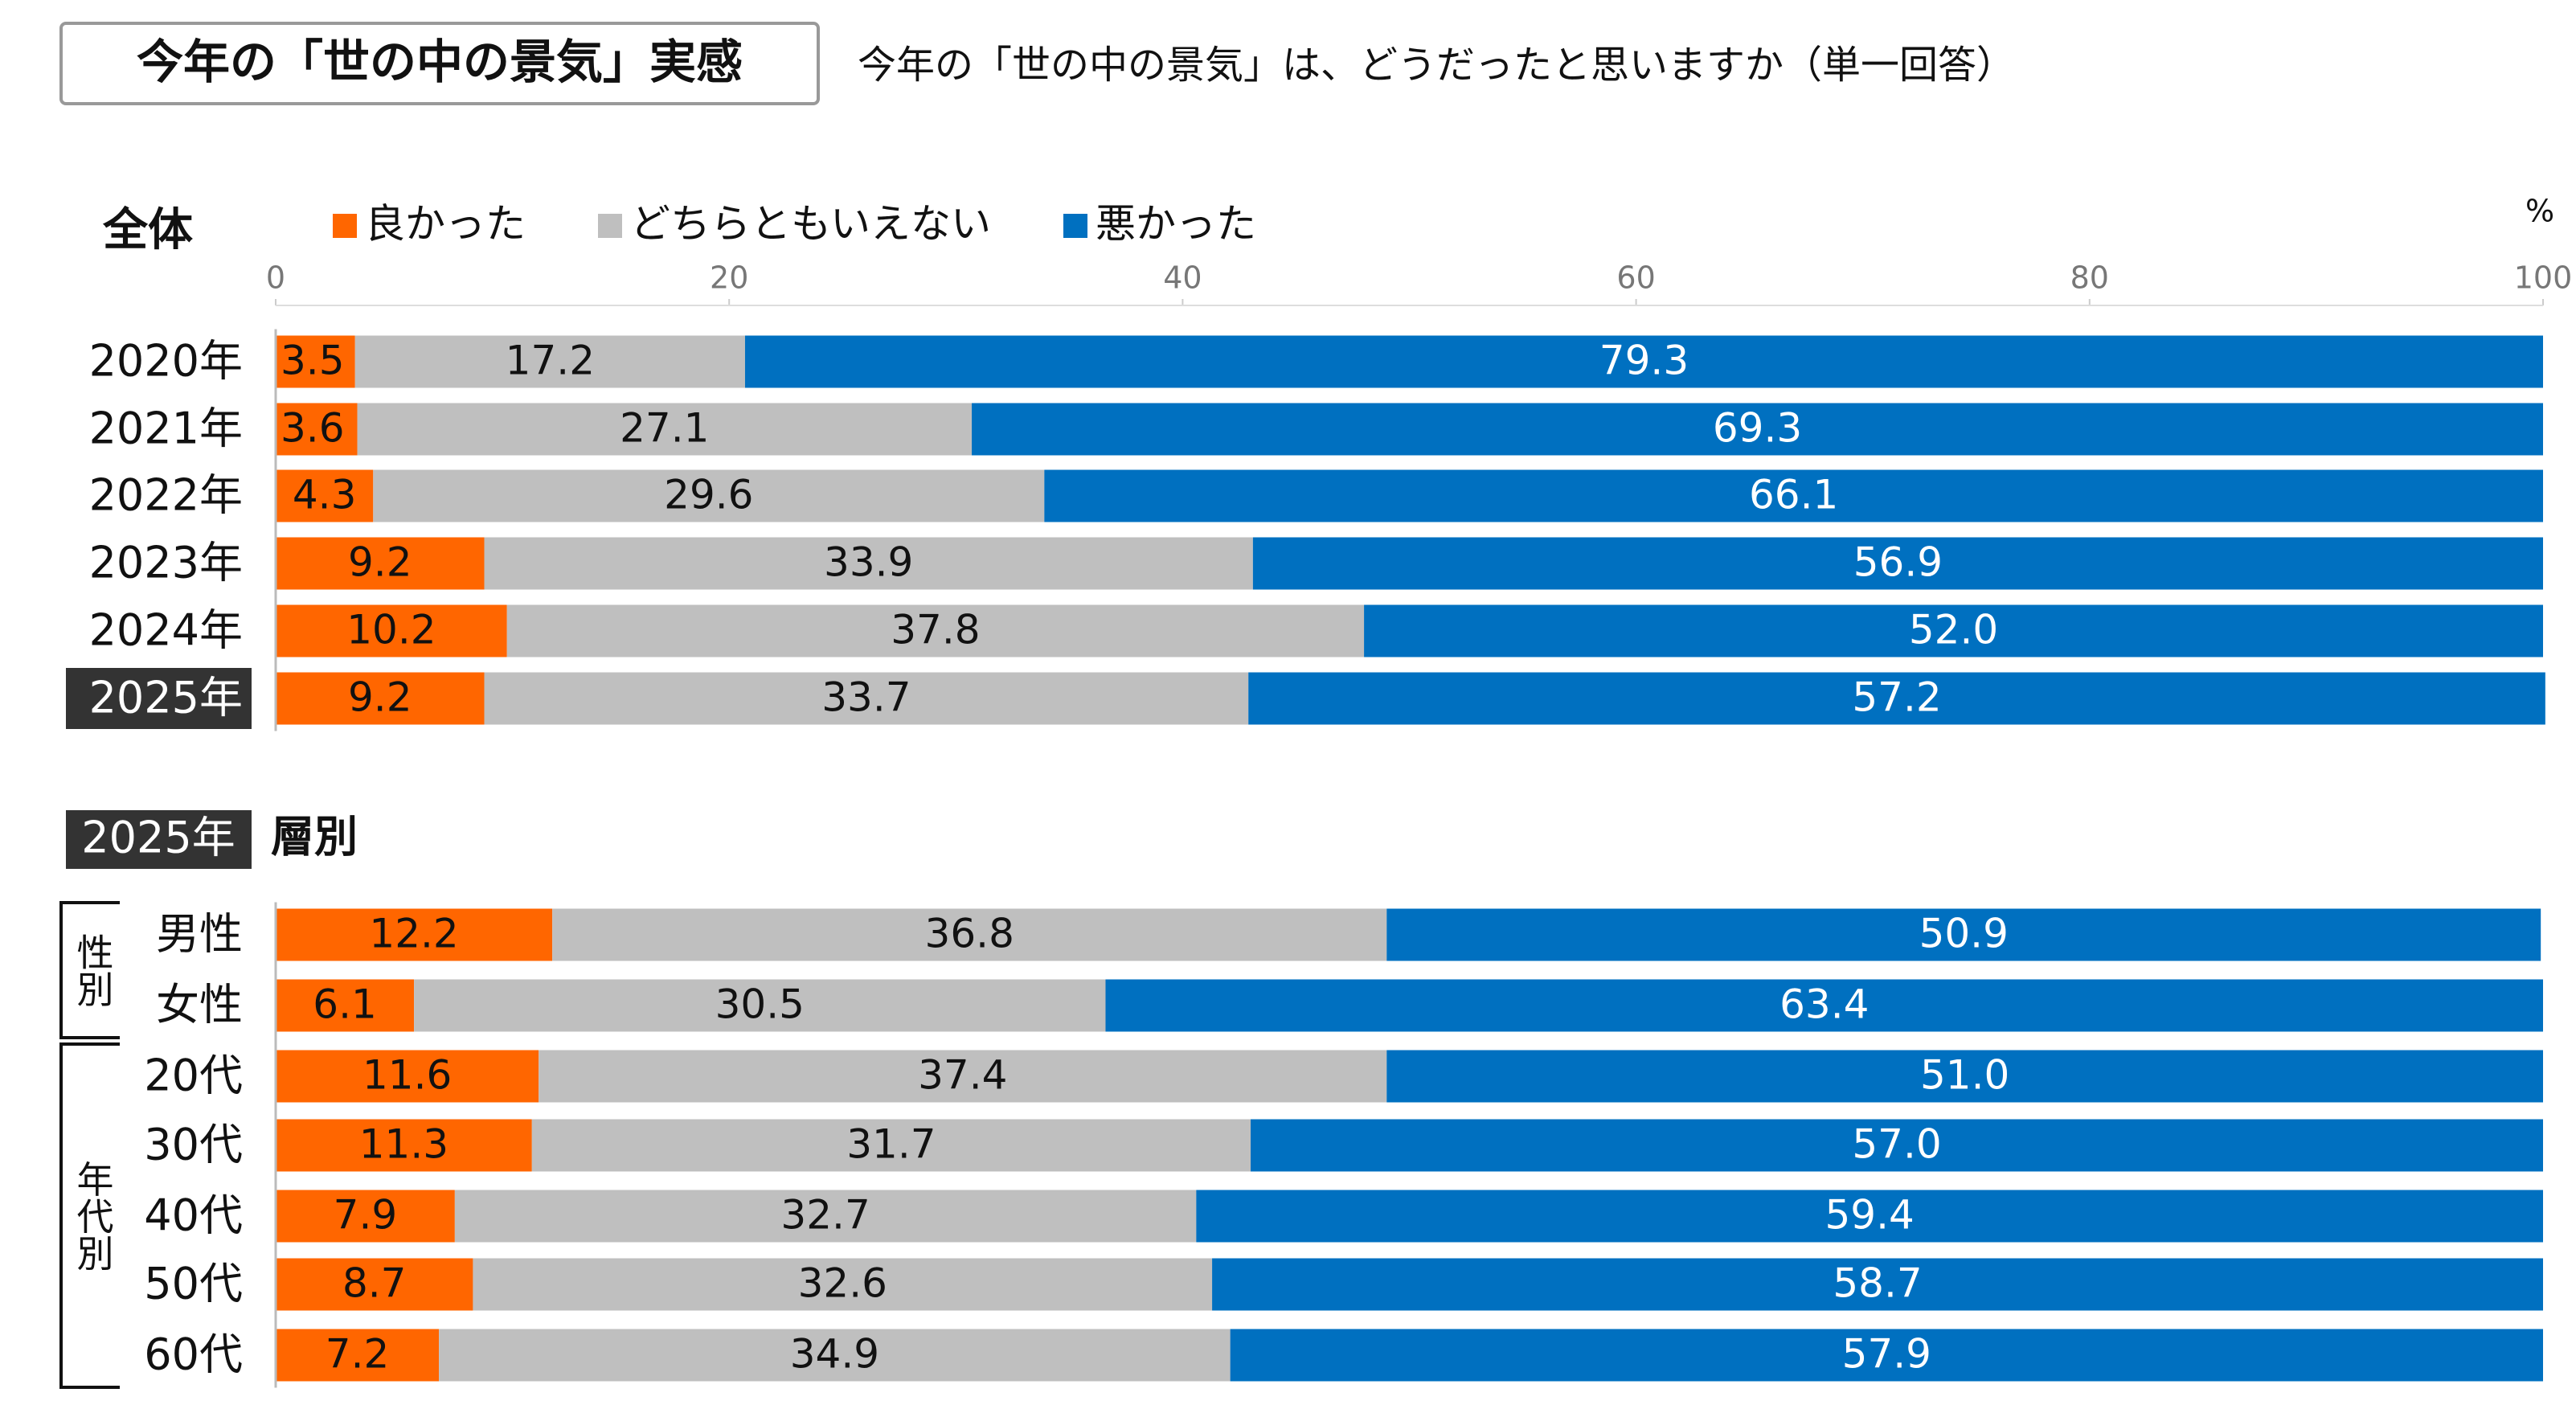  I want to click on question: 今年の「世の中の景気」は、どうだったと思いますか（単一回答）, so click(1436, 65).